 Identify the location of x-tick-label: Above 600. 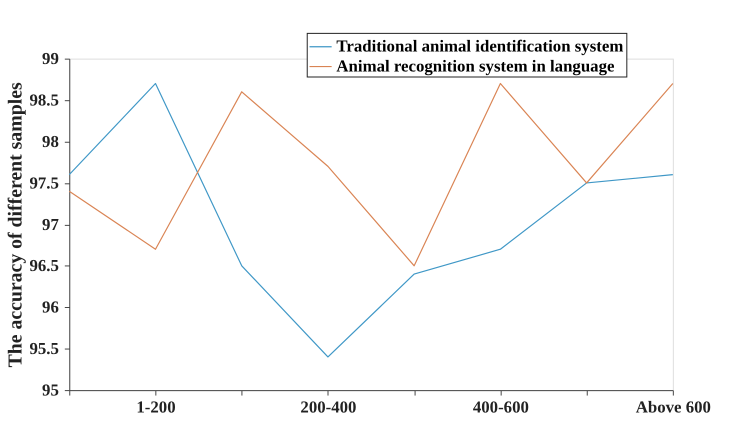
(673, 406).